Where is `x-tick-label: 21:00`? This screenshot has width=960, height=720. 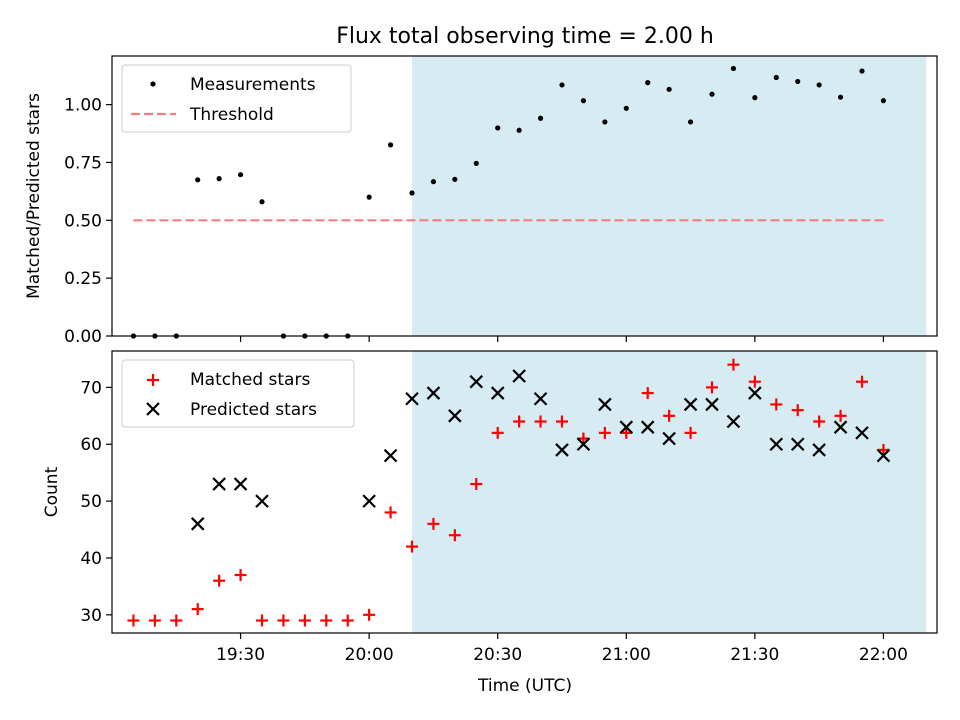
x-tick-label: 21:00 is located at coordinates (626, 655).